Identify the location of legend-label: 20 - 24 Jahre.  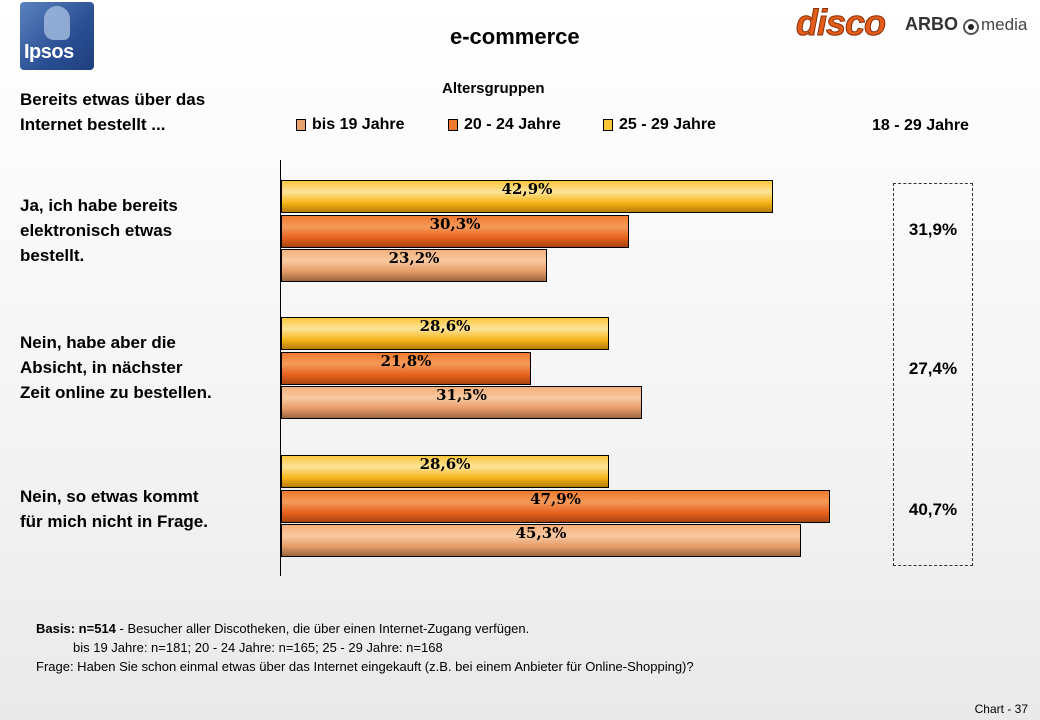
(512, 124).